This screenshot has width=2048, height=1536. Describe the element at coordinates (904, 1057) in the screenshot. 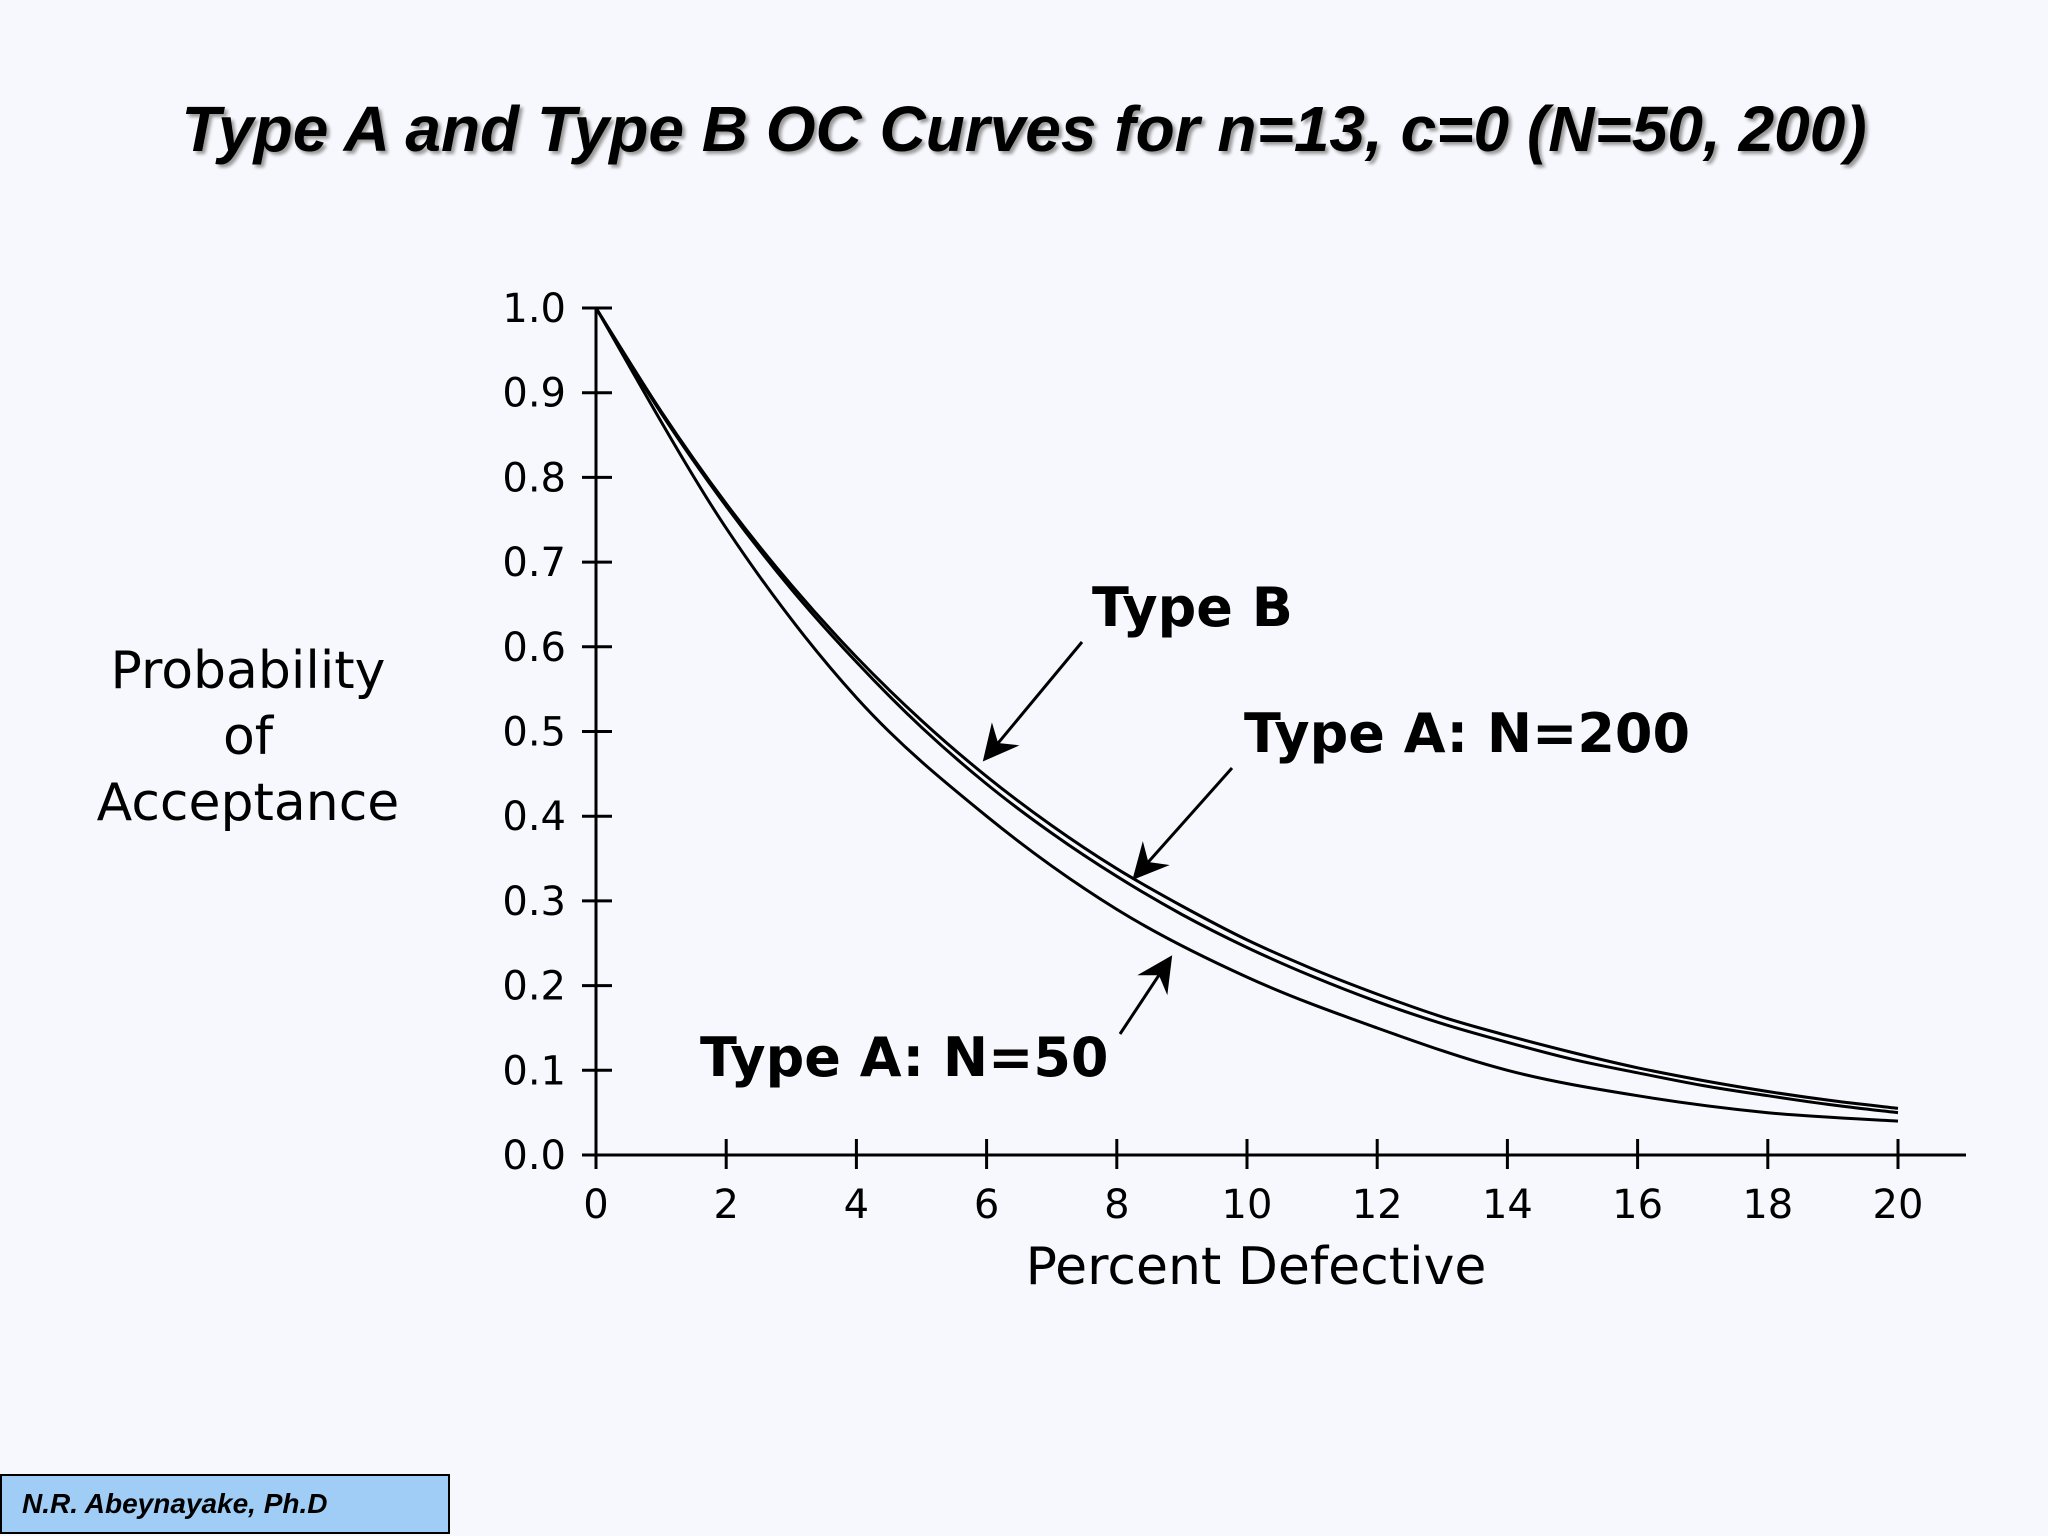

I see `annotation-label: Type A: N=50` at that location.